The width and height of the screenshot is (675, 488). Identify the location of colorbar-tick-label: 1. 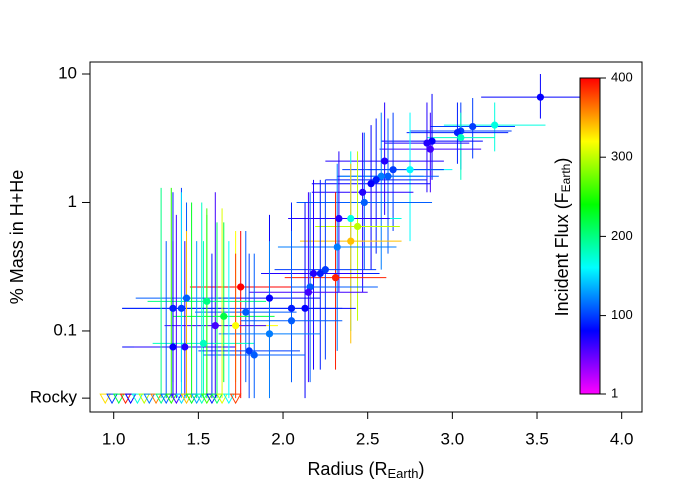
(614, 392).